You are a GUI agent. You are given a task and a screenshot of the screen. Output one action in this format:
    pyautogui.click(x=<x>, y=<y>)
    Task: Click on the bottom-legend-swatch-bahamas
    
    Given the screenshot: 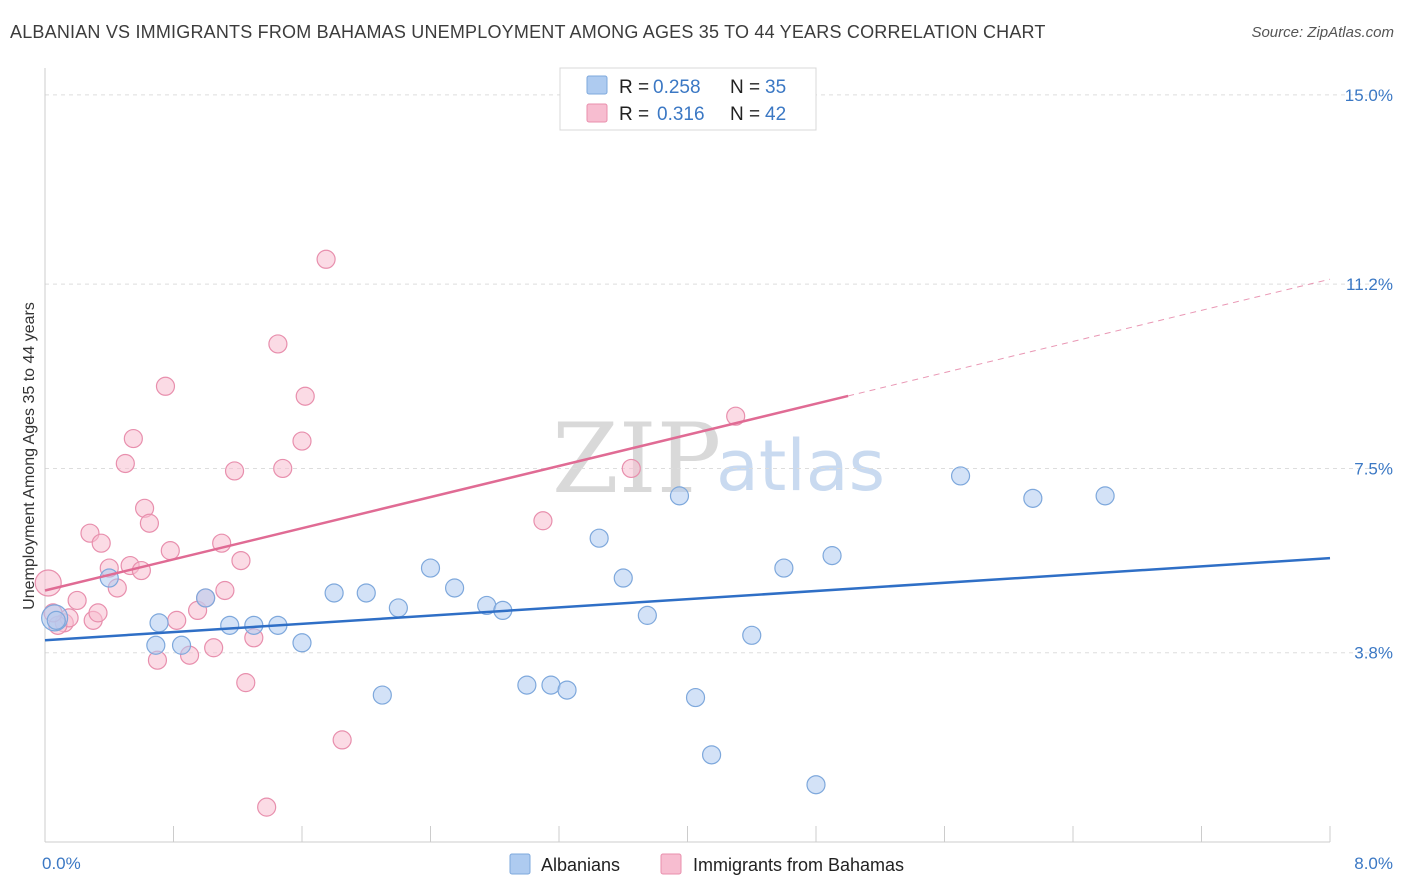 What is the action you would take?
    pyautogui.click(x=671, y=864)
    